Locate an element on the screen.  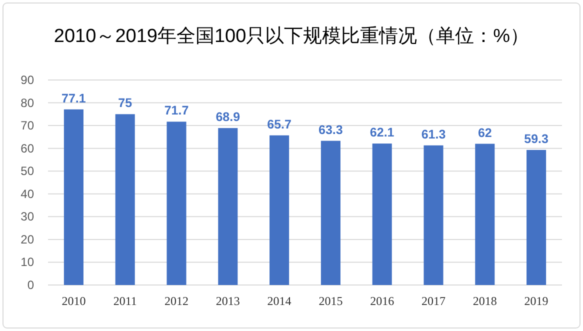
y-tick-label: 10 is located at coordinates (27, 262).